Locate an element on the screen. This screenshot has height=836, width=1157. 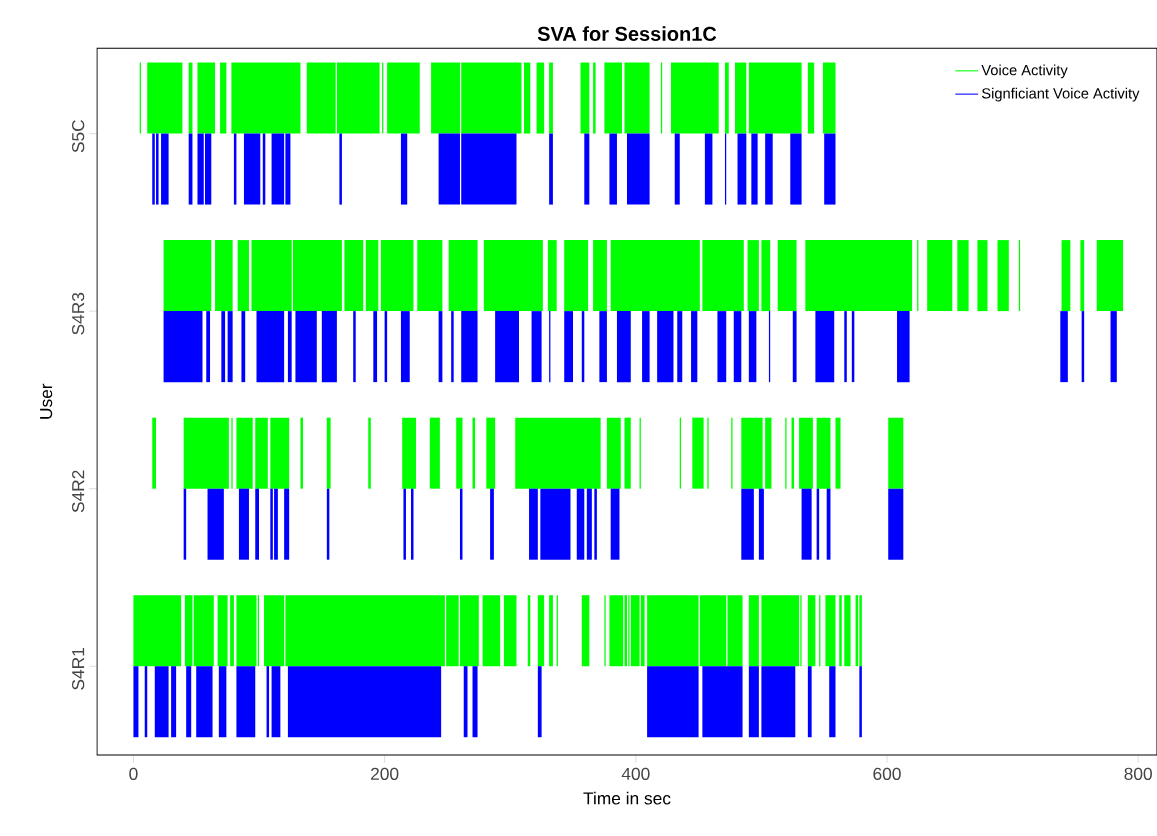
y-tick-label: S4R2 is located at coordinates (78, 491).